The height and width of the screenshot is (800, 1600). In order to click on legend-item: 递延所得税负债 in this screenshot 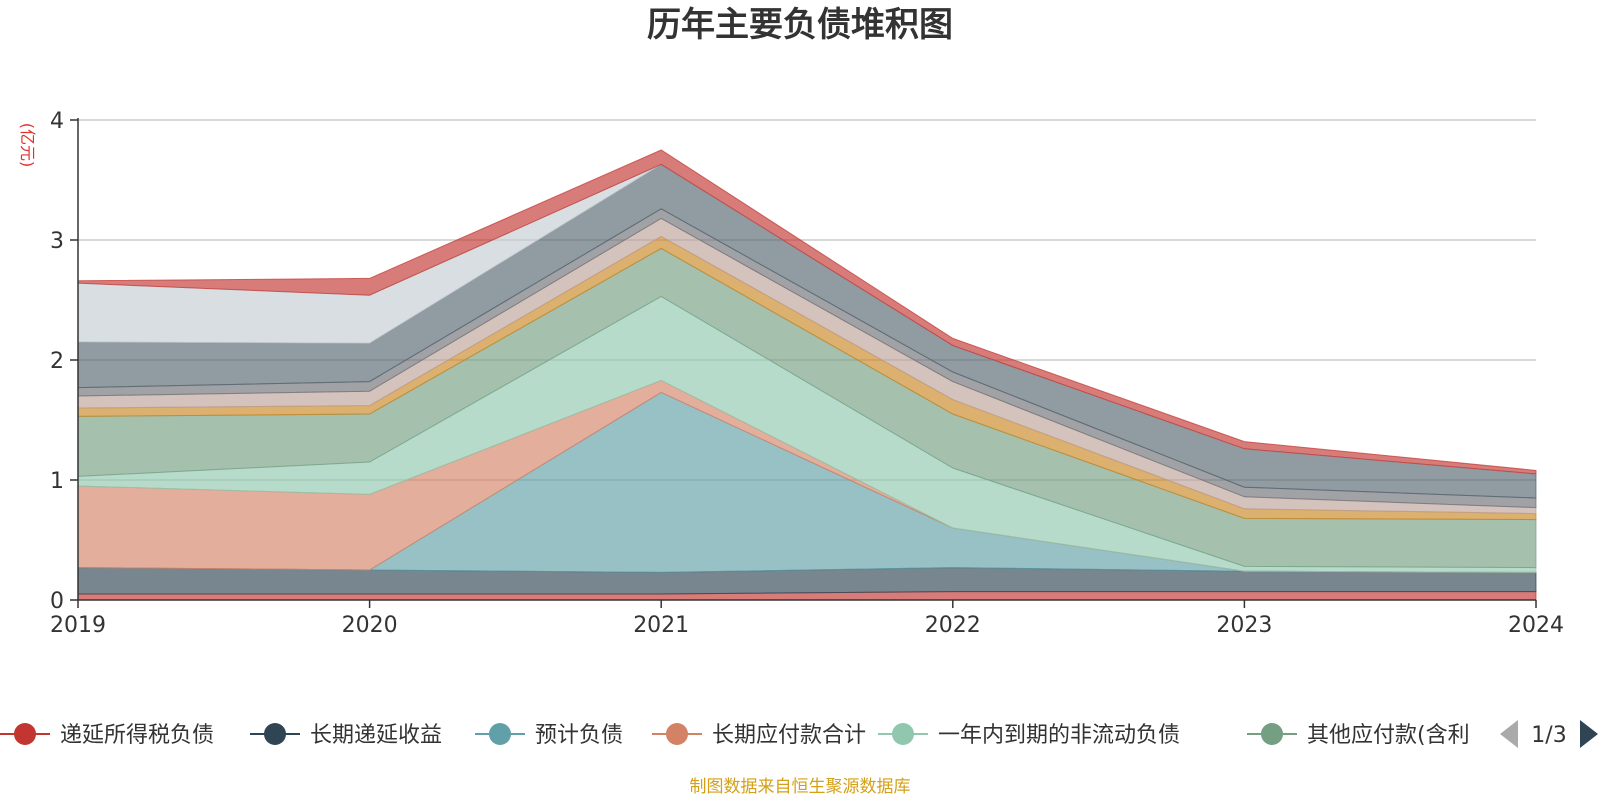, I will do `click(107, 735)`.